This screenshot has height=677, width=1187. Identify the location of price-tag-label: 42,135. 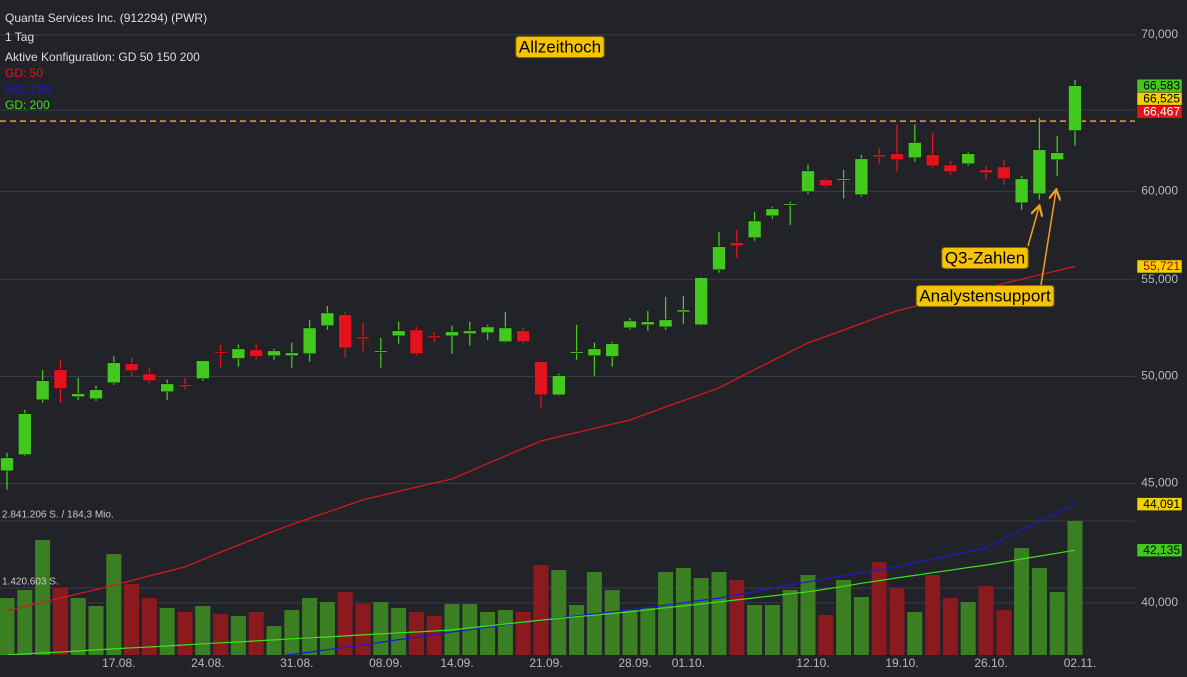
(1161, 550).